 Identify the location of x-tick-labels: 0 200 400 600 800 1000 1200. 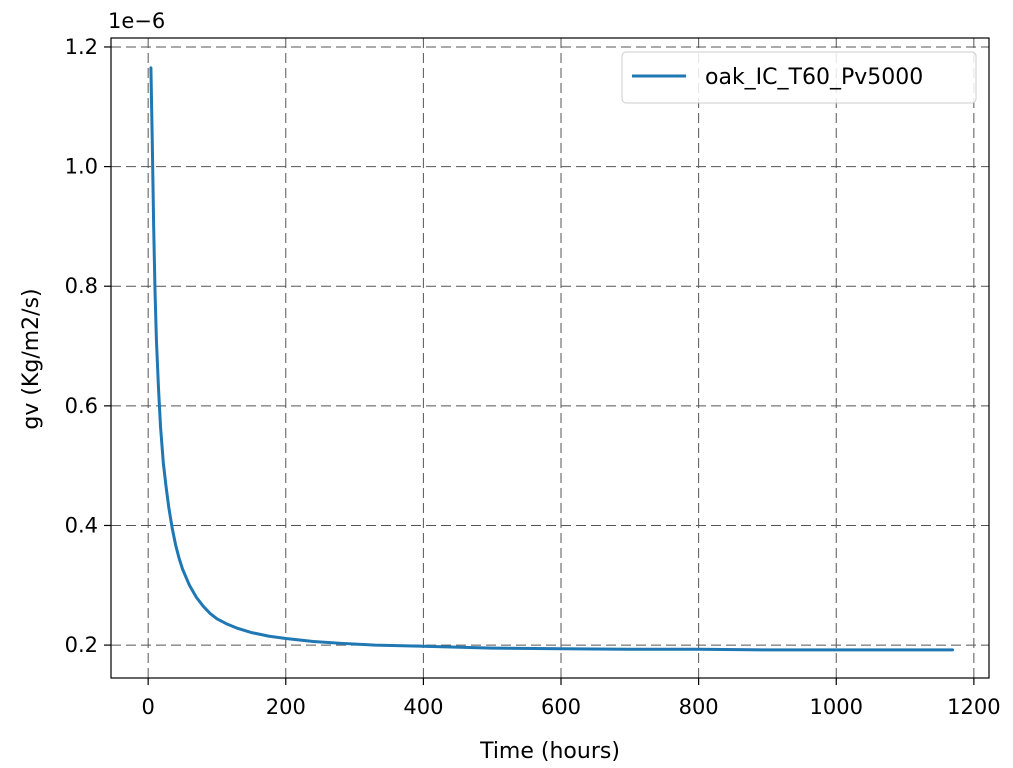
(570, 707).